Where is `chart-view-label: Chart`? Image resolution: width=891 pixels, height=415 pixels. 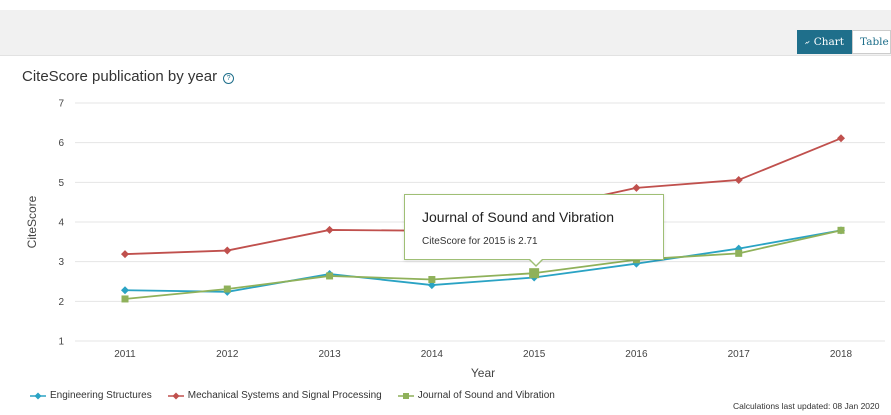
chart-view-label: Chart is located at coordinates (828, 42).